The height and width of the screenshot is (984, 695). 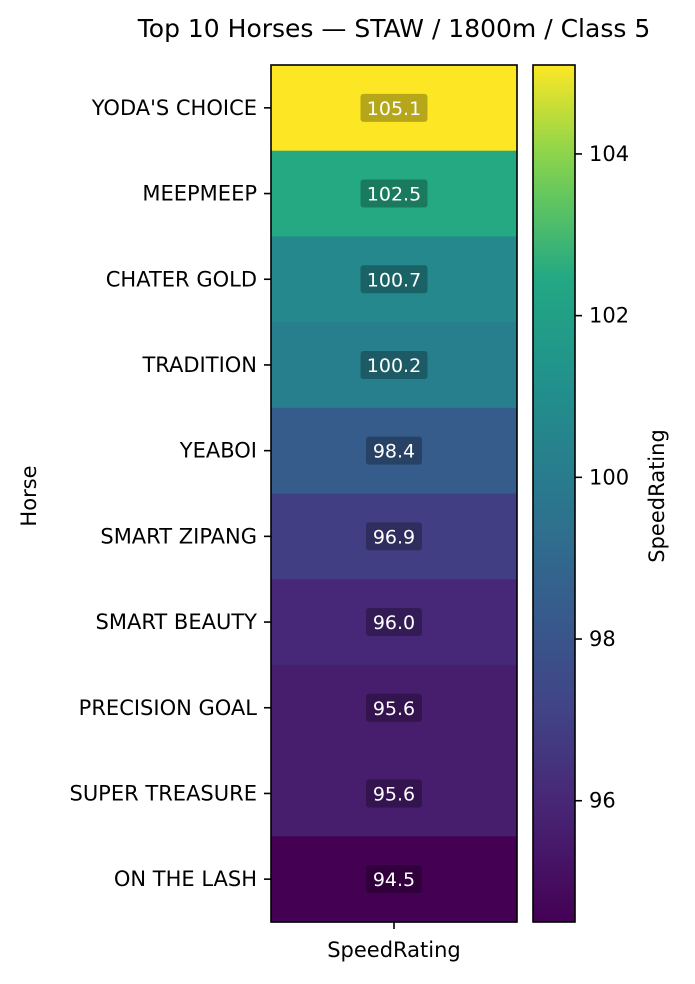 What do you see at coordinates (181, 279) in the screenshot?
I see `y-tick-label: CHATER GOLD` at bounding box center [181, 279].